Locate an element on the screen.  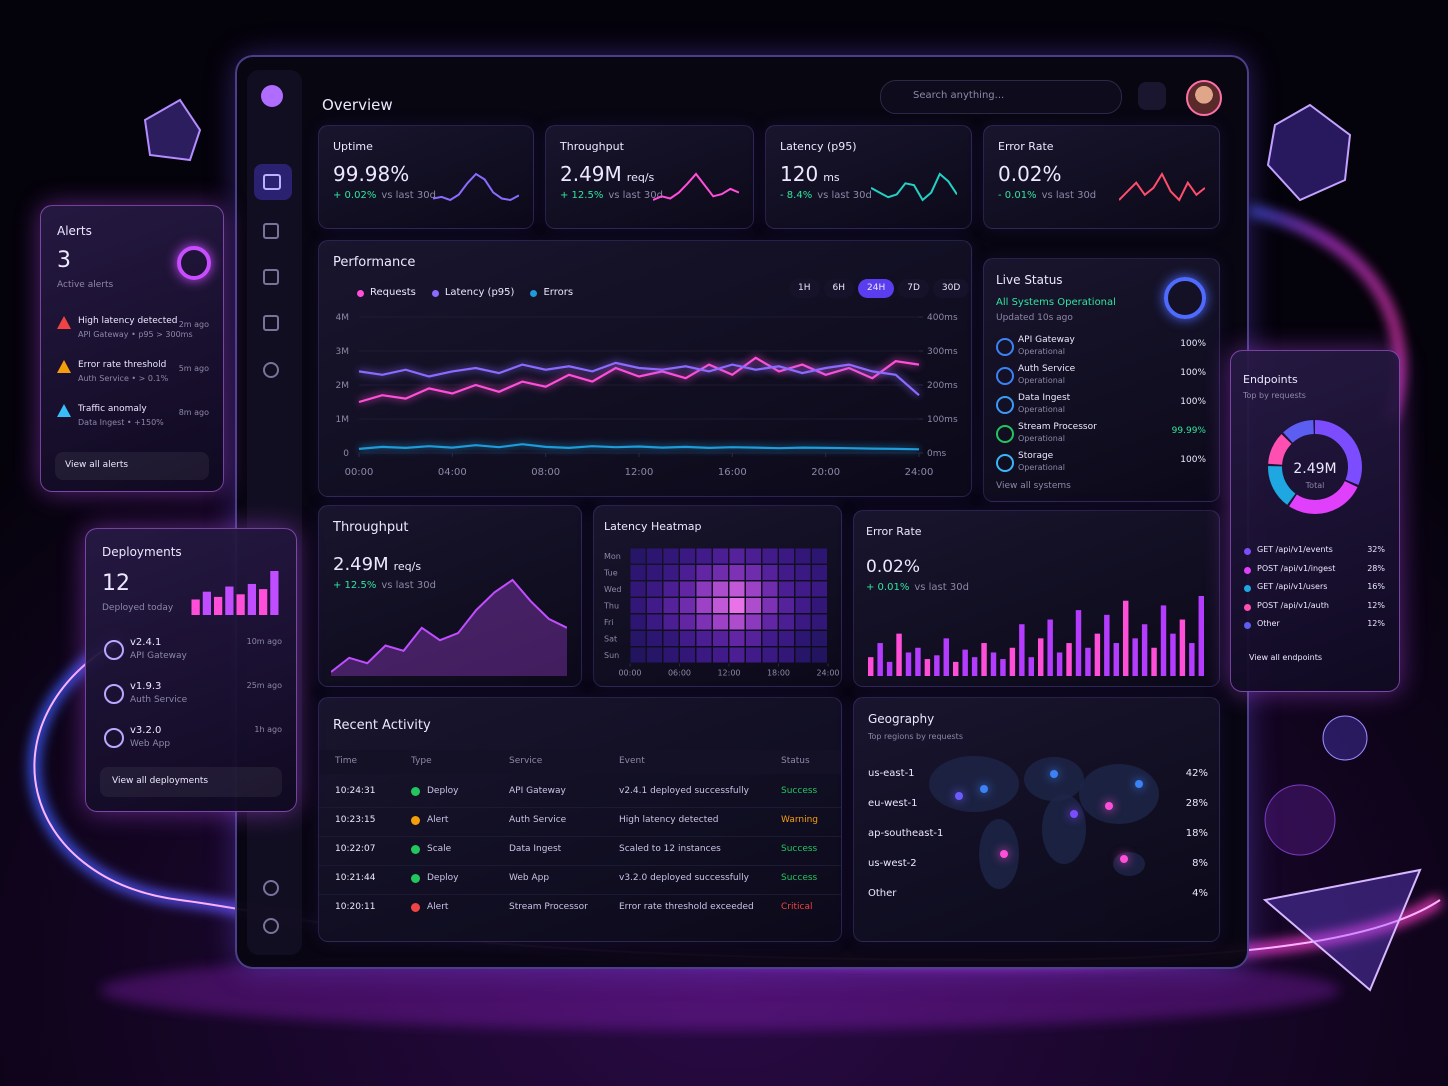
delta: - 8.4% is located at coordinates (796, 195).